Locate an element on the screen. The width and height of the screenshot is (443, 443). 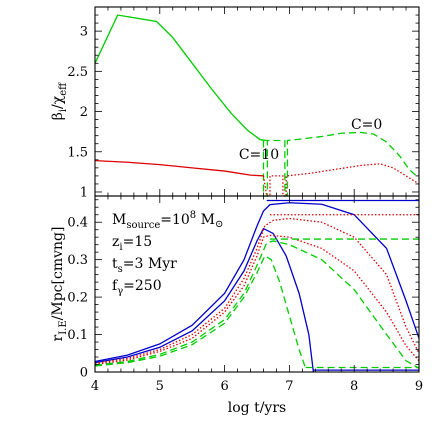
top-ytick-label: 2.5 is located at coordinates (77, 72).